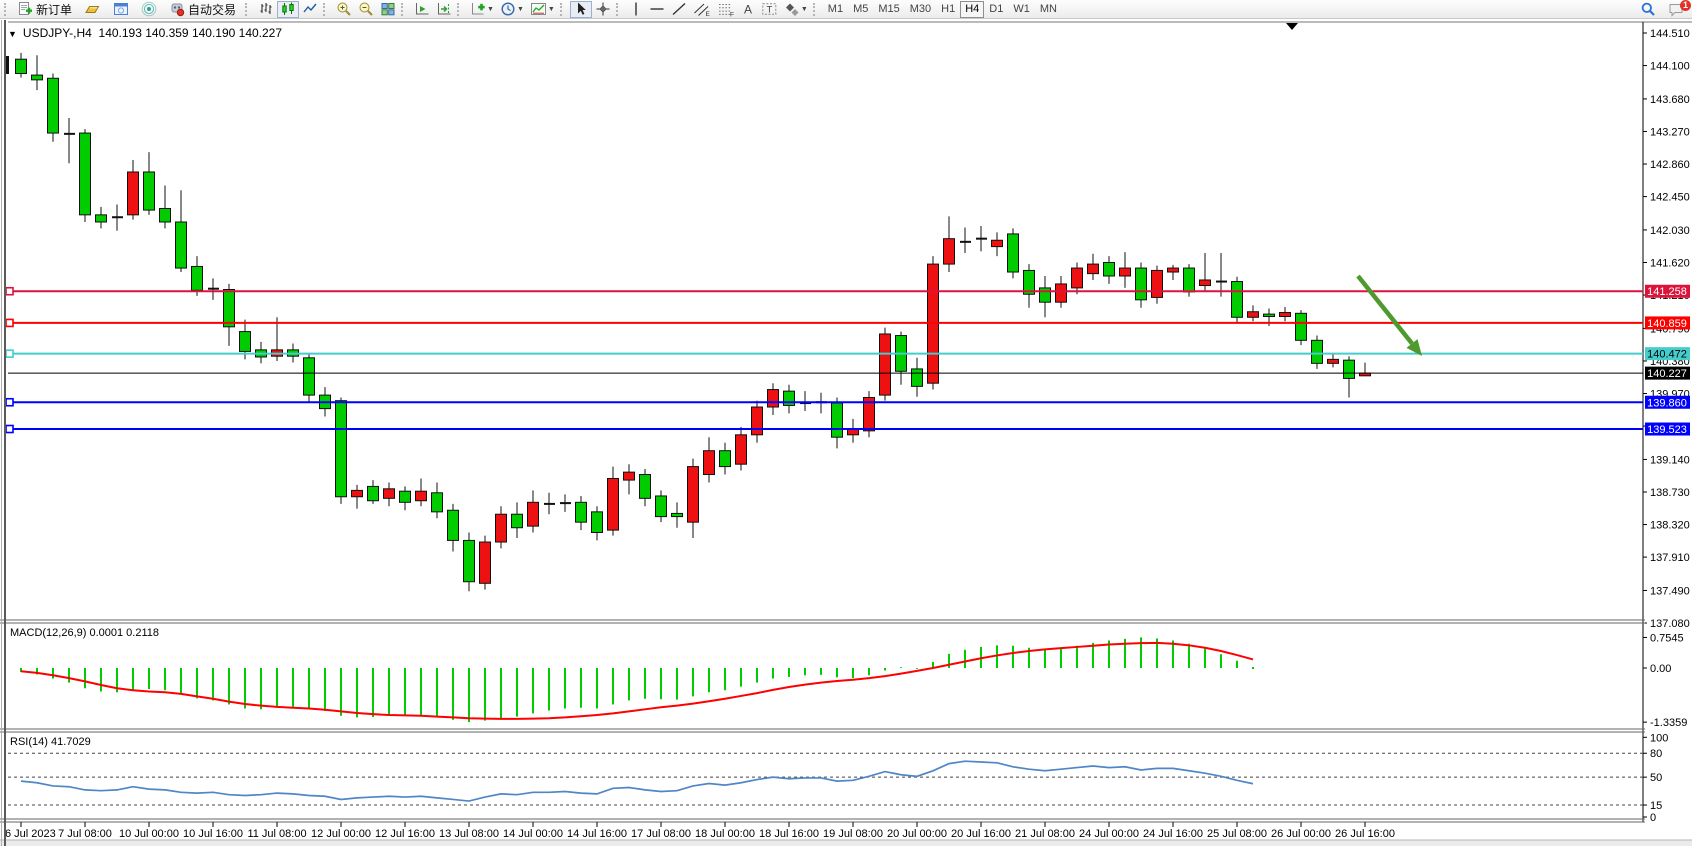  What do you see at coordinates (85, 633) in the screenshot?
I see `macd-label: MACD(12,26,9) 0.0001 0.2118` at bounding box center [85, 633].